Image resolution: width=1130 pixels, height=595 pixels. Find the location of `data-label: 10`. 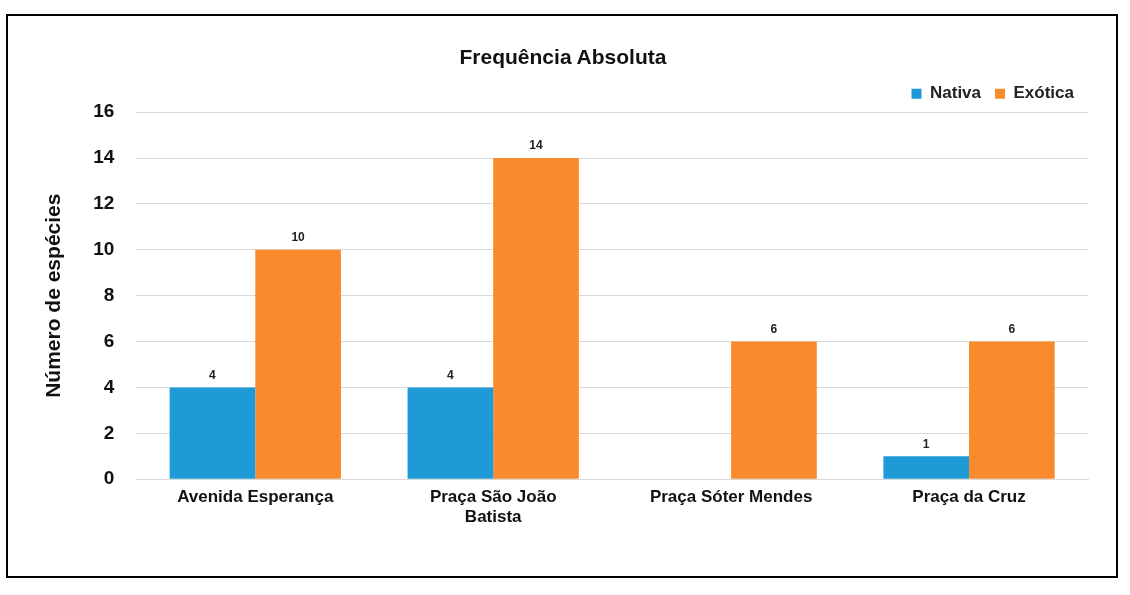

data-label: 10 is located at coordinates (298, 237).